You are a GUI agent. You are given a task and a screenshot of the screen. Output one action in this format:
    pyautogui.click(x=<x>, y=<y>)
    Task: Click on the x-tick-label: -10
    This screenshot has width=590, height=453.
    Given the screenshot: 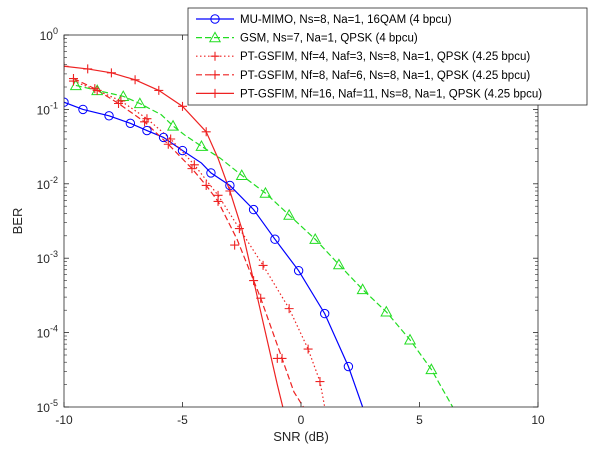 What is the action you would take?
    pyautogui.click(x=64, y=420)
    